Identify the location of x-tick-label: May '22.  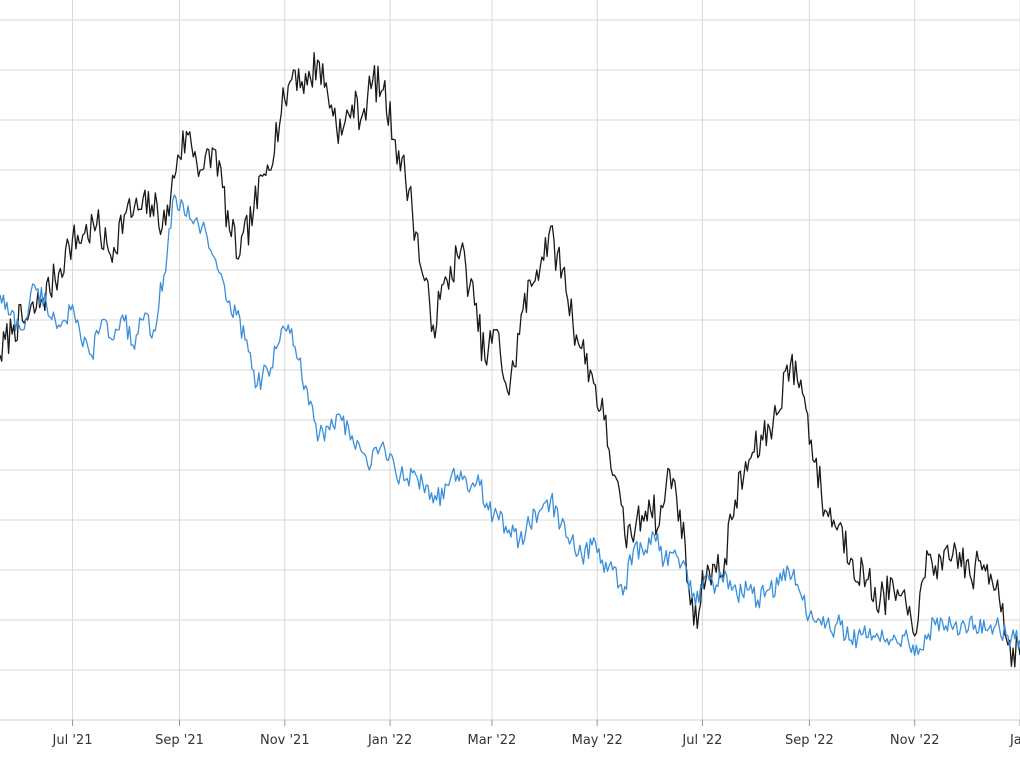
(597, 740).